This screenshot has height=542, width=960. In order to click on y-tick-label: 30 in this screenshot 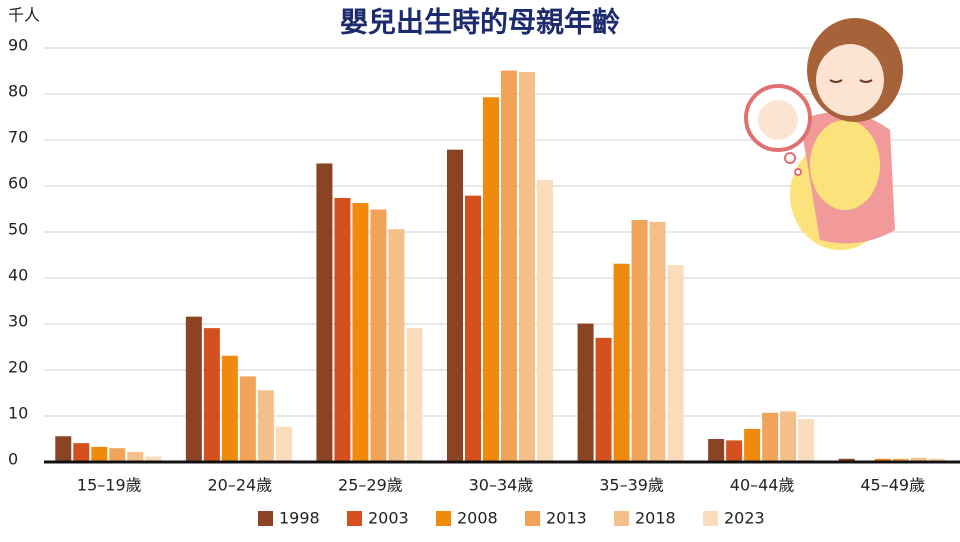, I will do `click(18, 321)`.